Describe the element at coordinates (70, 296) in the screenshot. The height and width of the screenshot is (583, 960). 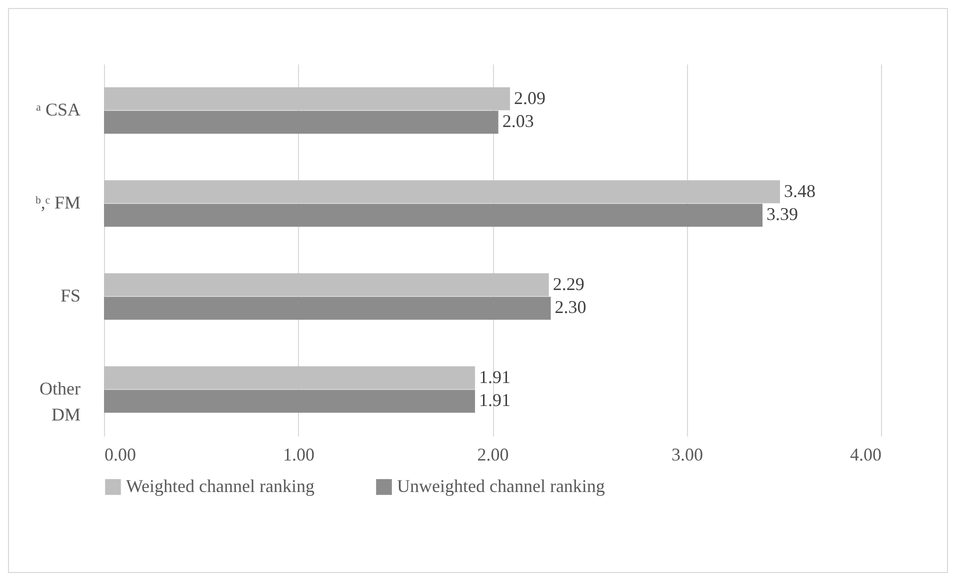
I see `y-tick-label: FS` at that location.